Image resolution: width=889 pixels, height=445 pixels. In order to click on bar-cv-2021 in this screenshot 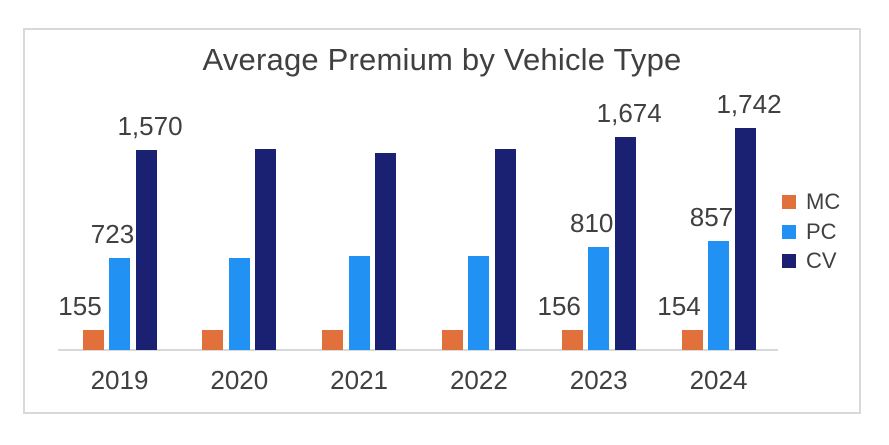, I will do `click(386, 251)`.